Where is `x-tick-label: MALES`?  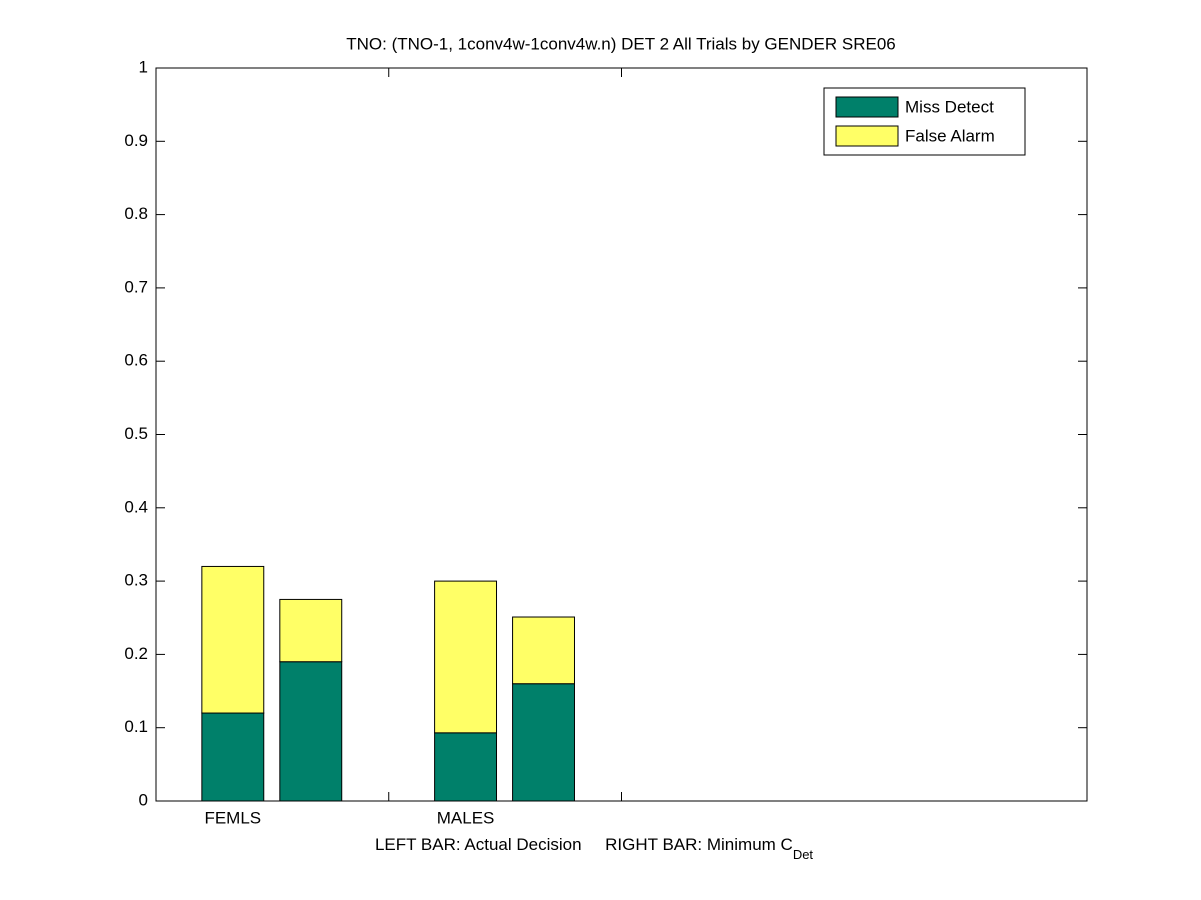
x-tick-label: MALES is located at coordinates (466, 817).